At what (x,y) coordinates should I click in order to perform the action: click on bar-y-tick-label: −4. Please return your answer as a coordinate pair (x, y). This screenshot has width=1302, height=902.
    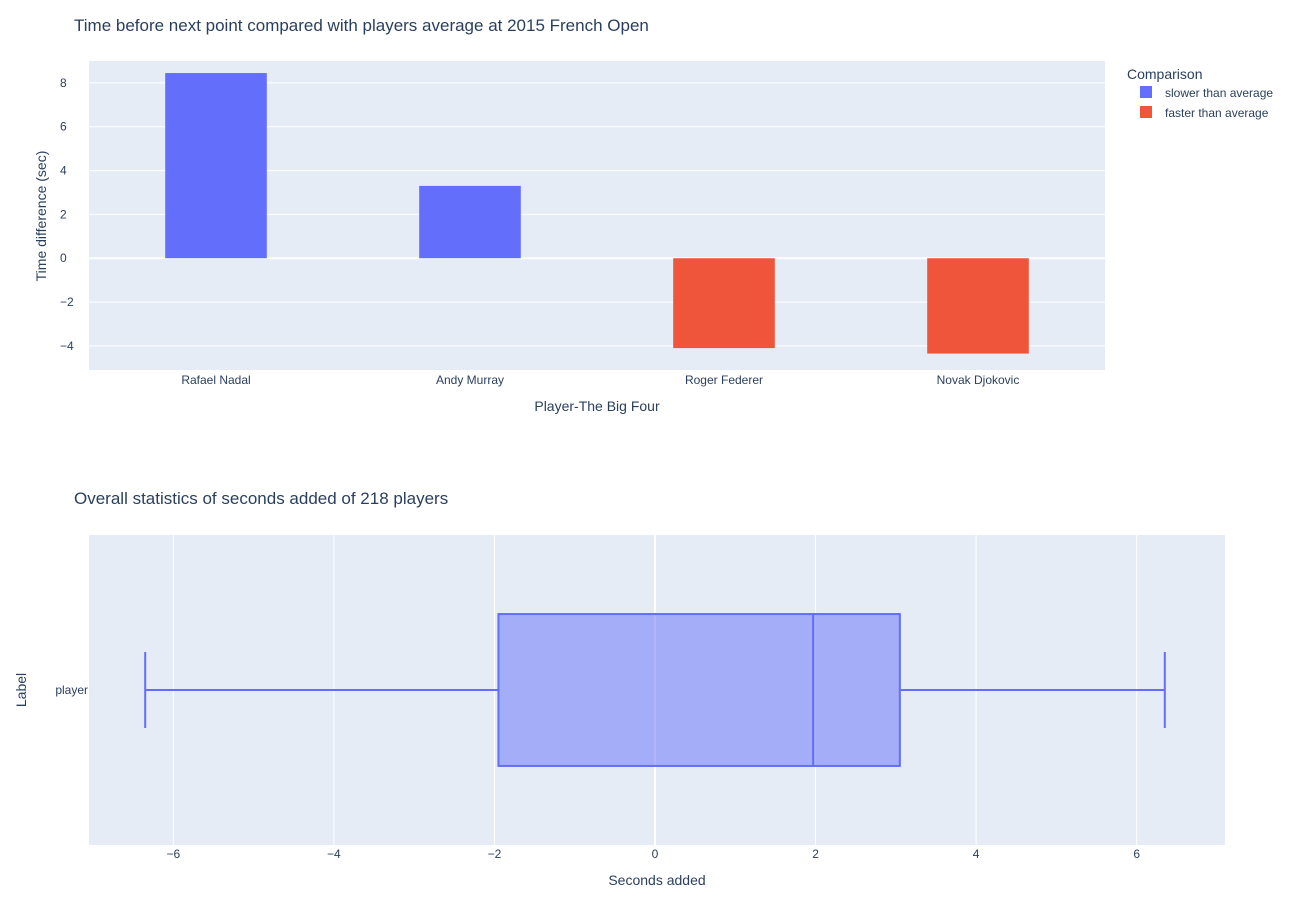
    Looking at the image, I should click on (67, 346).